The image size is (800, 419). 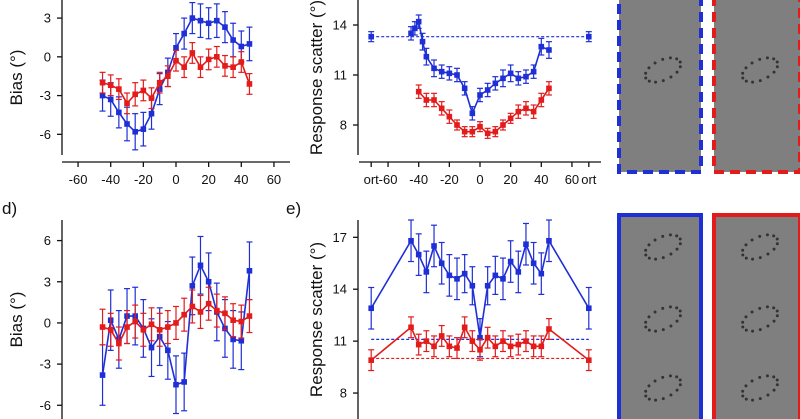 I want to click on stimulus-panel-top-blue, so click(x=660, y=87).